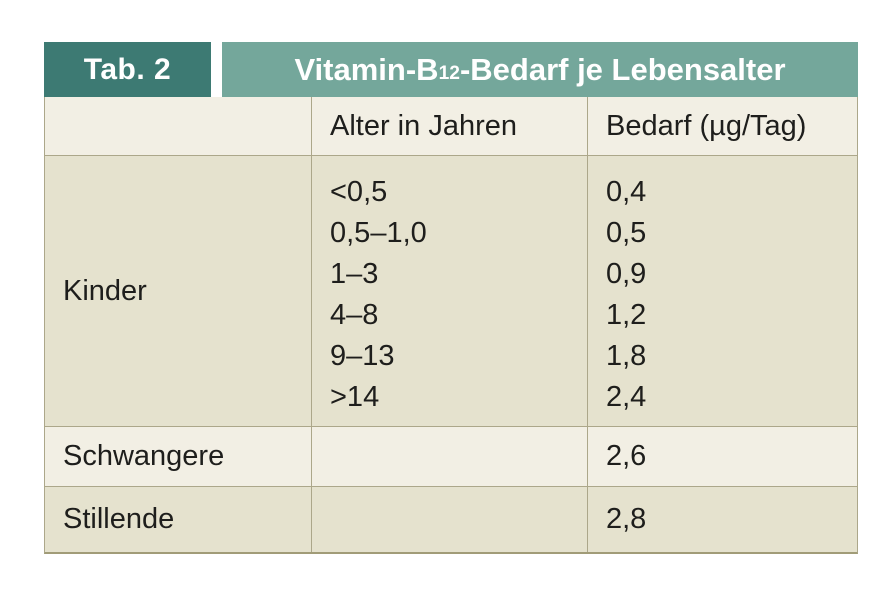  What do you see at coordinates (178, 519) in the screenshot?
I see `row-stillende-label: Stillende` at bounding box center [178, 519].